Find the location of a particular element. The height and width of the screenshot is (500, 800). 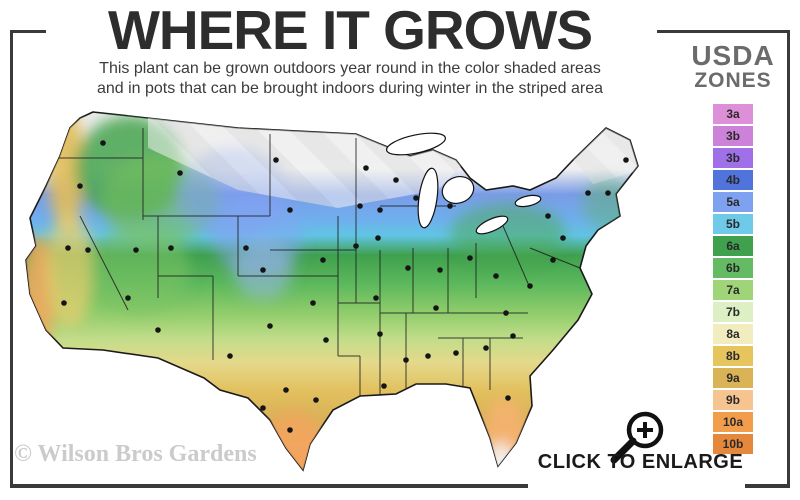

frame-bottom-right-segment is located at coordinates (767, 486).